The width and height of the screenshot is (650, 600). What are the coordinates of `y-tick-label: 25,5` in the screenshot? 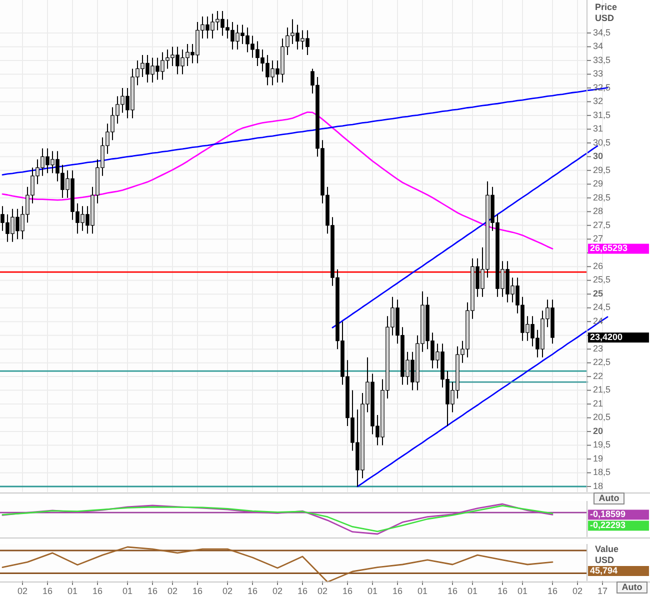 It's located at (602, 279).